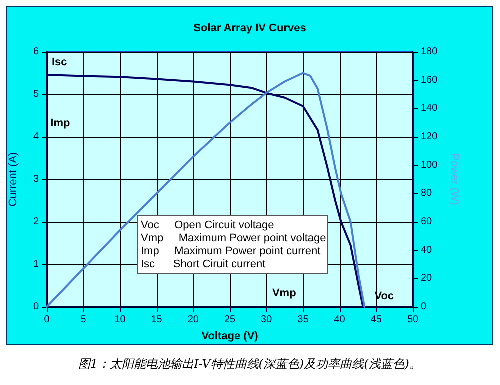 This screenshot has height=385, width=500. Describe the element at coordinates (429, 137) in the screenshot. I see `y2-tick-label: 120` at that location.